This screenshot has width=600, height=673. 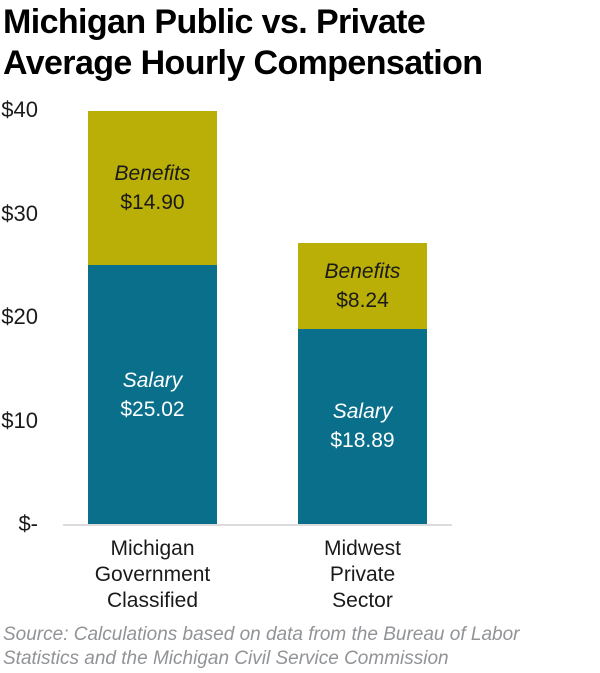 I want to click on bar-michigan-government-classified: Salary $25.02 Benefits $14.90, so click(x=152, y=317).